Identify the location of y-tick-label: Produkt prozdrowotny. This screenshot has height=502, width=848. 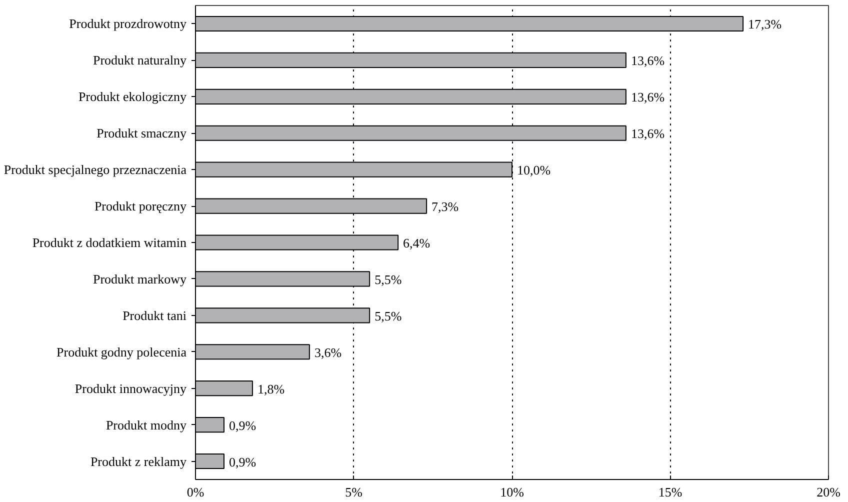
(128, 24).